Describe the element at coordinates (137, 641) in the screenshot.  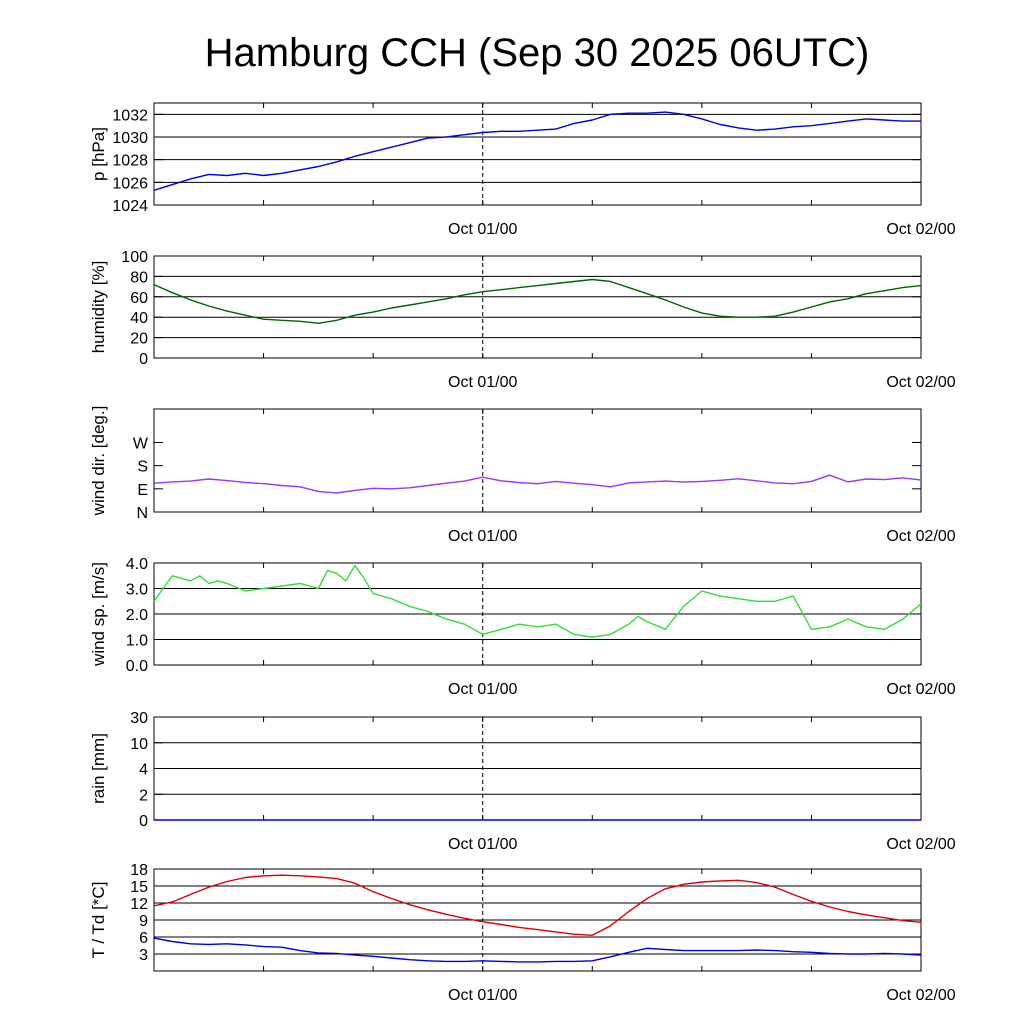
I see `y-tick-label: 1.0` at that location.